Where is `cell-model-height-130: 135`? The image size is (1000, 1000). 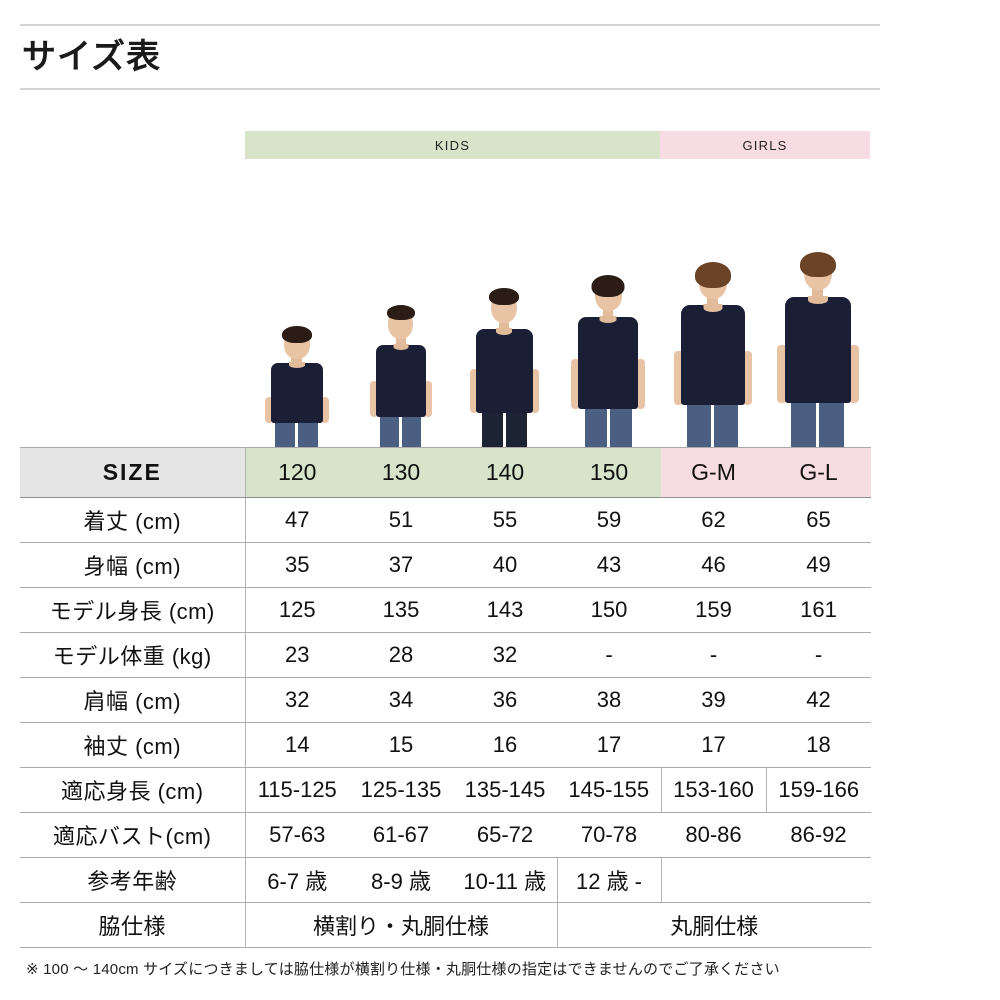
cell-model-height-130: 135 is located at coordinates (401, 610).